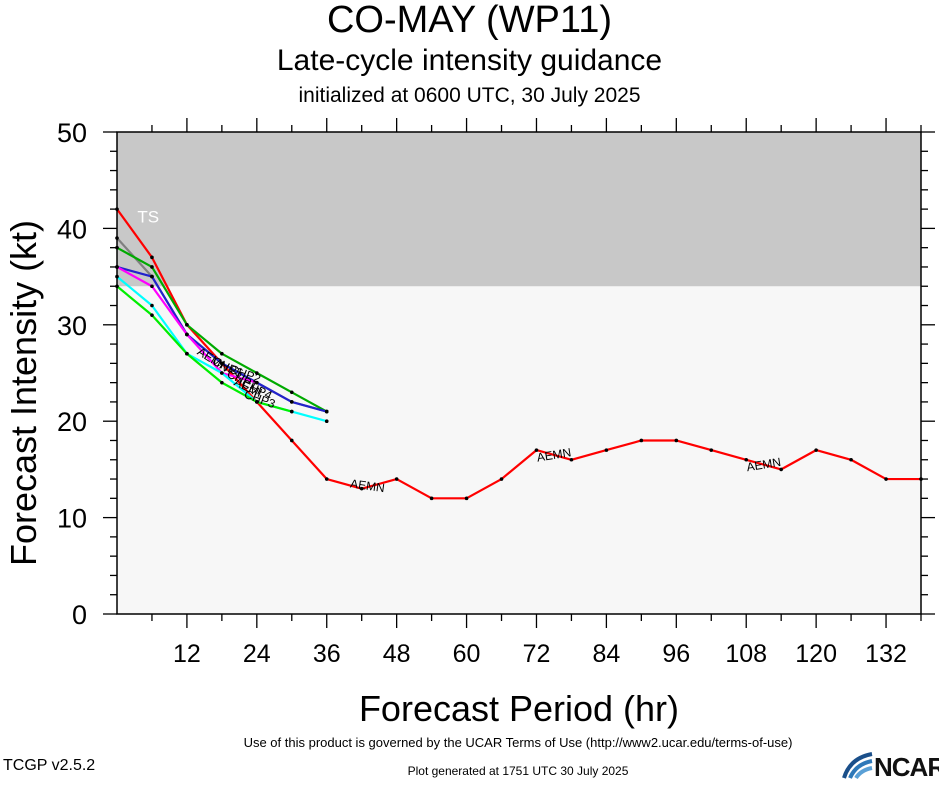  I want to click on version-label: TCGP v2.5.2, so click(49, 765).